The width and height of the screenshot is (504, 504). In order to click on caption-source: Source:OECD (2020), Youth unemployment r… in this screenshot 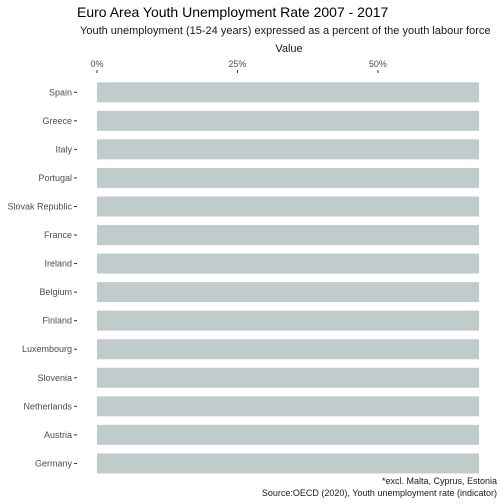, I will do `click(379, 493)`.